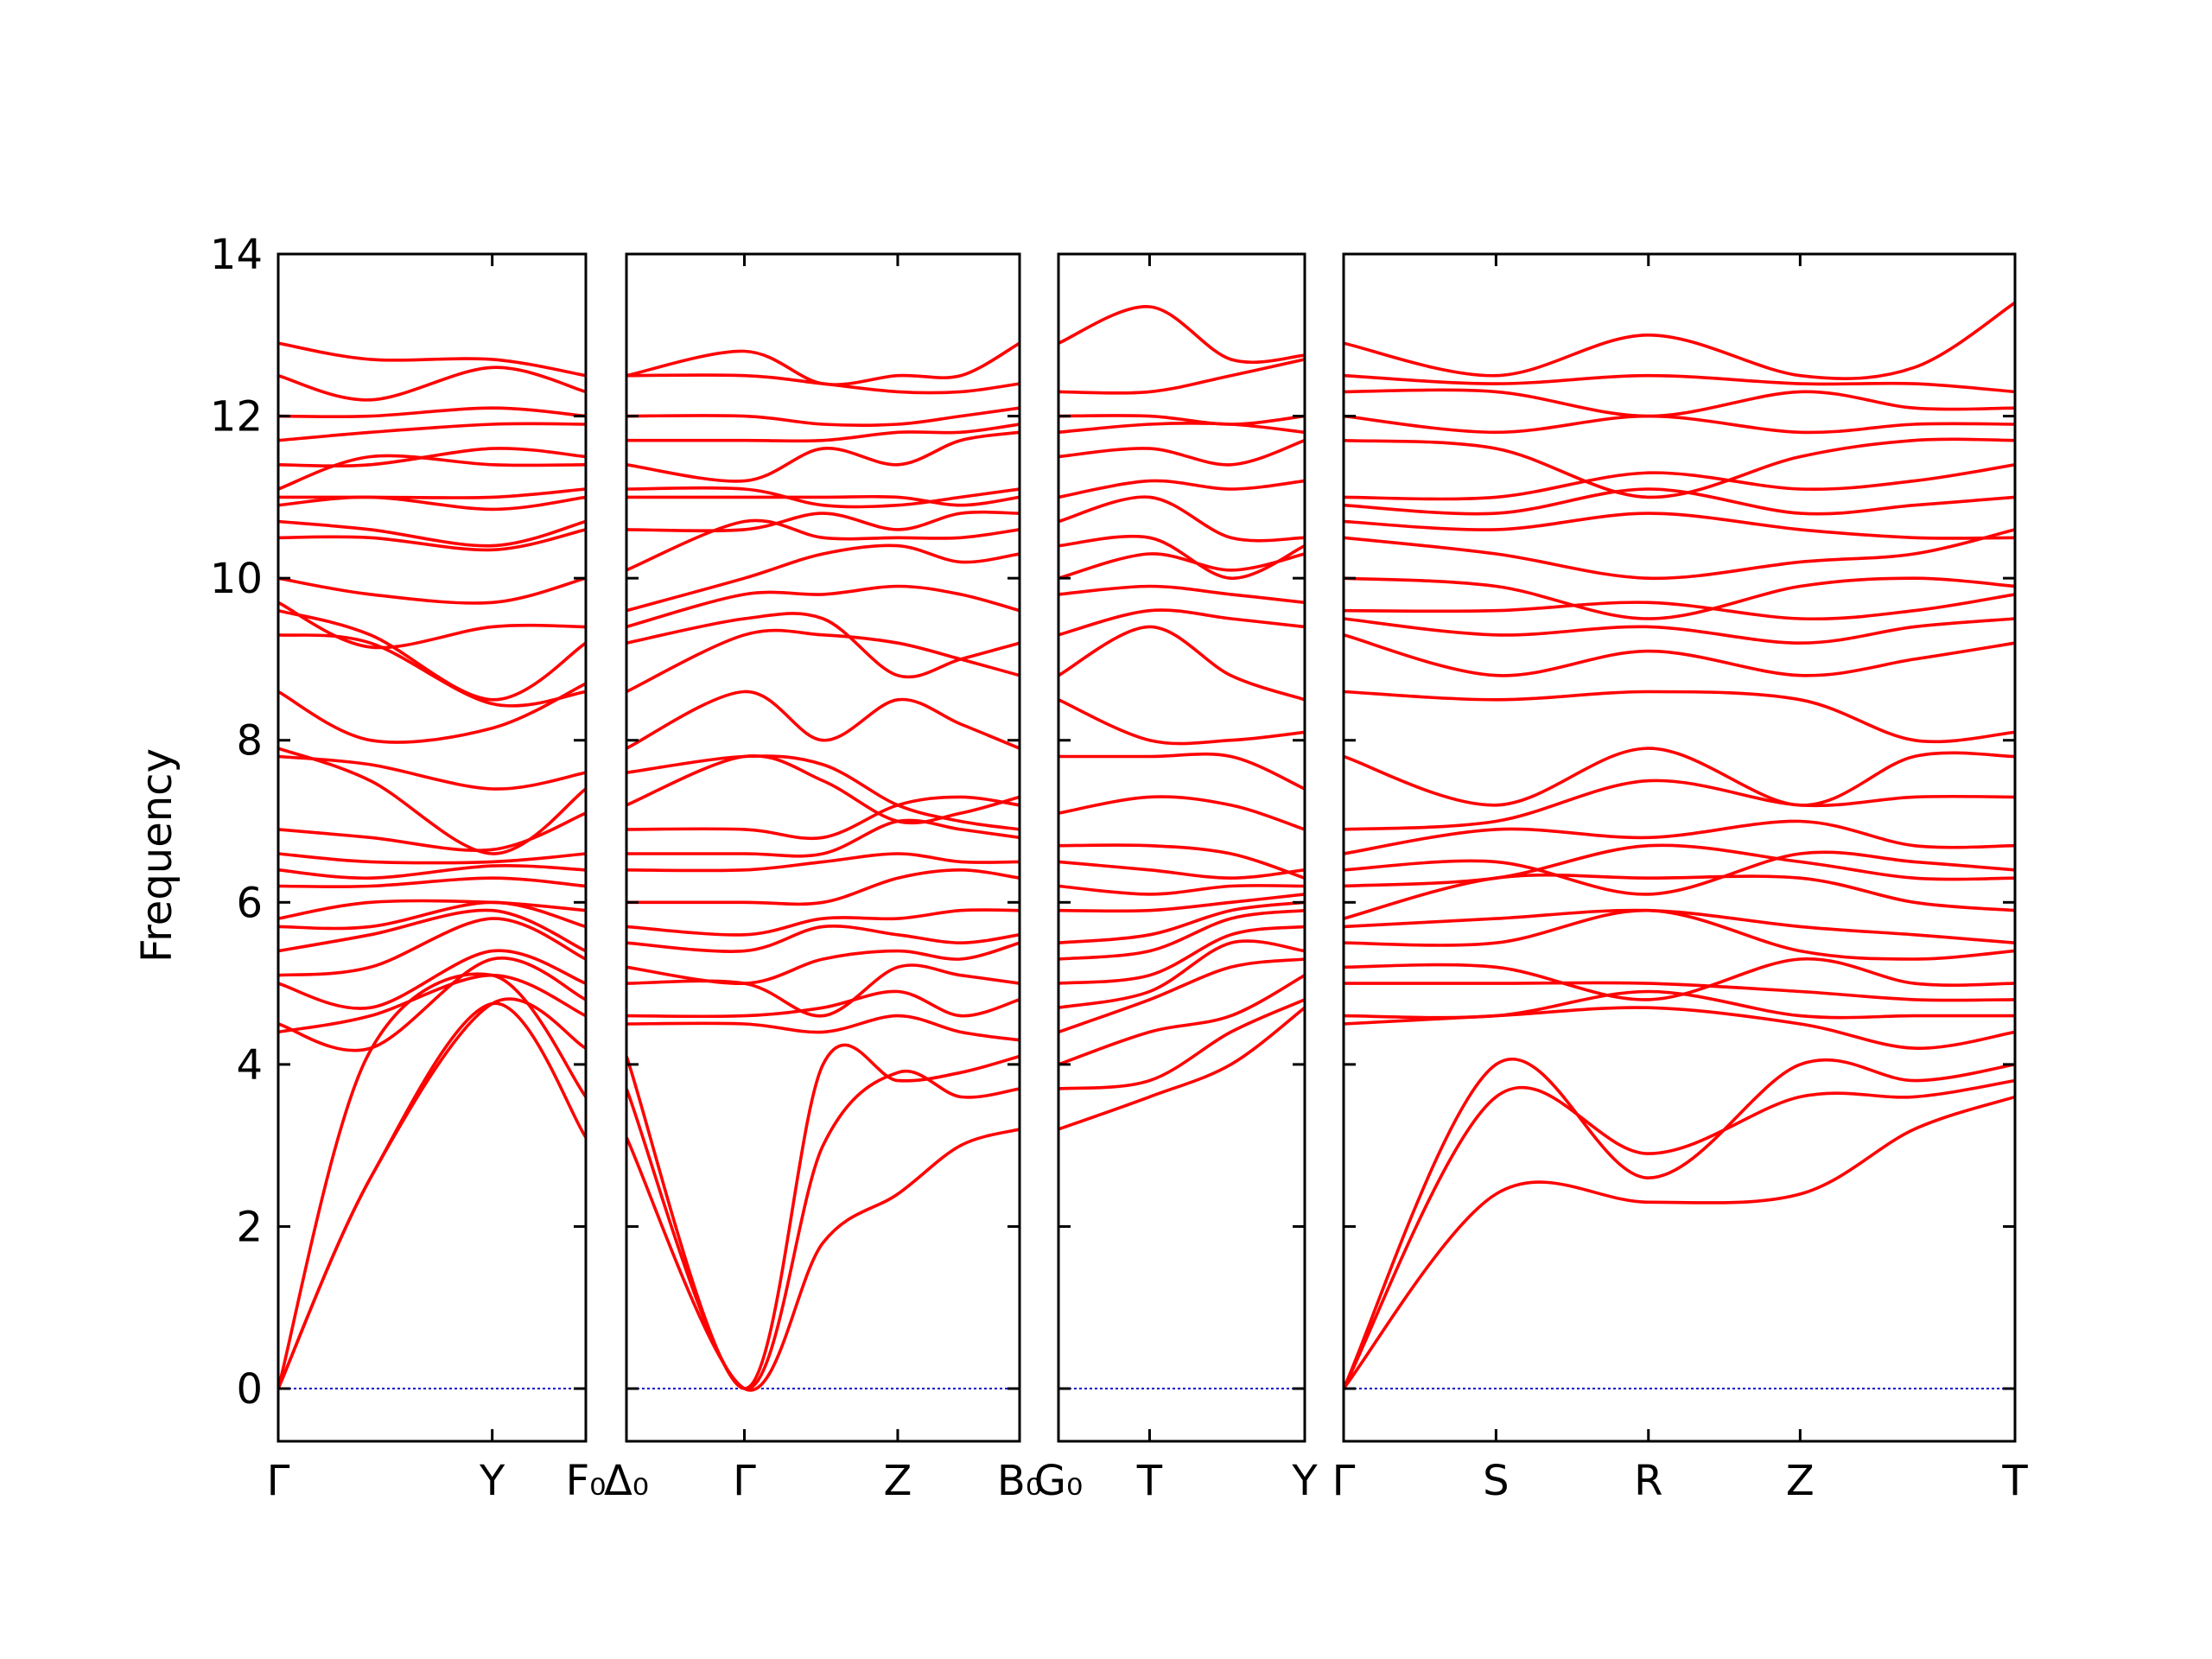 The width and height of the screenshot is (2212, 1659). I want to click on y-tick-label: 0, so click(249, 1389).